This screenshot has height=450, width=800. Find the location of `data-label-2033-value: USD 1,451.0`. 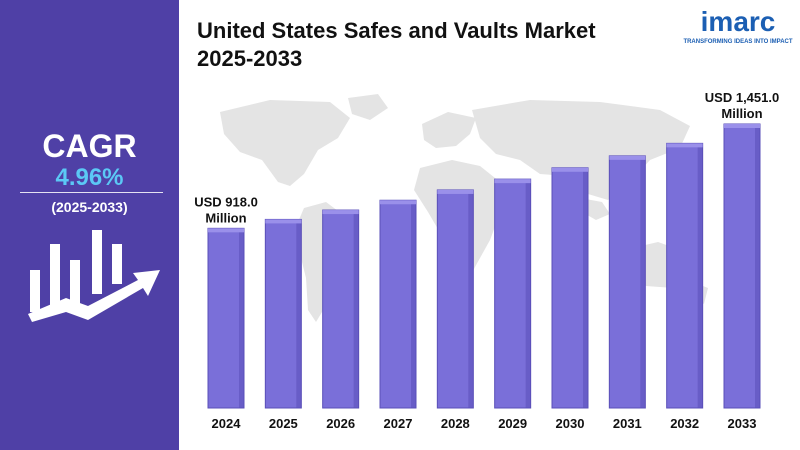

data-label-2033-value: USD 1,451.0 is located at coordinates (742, 97).